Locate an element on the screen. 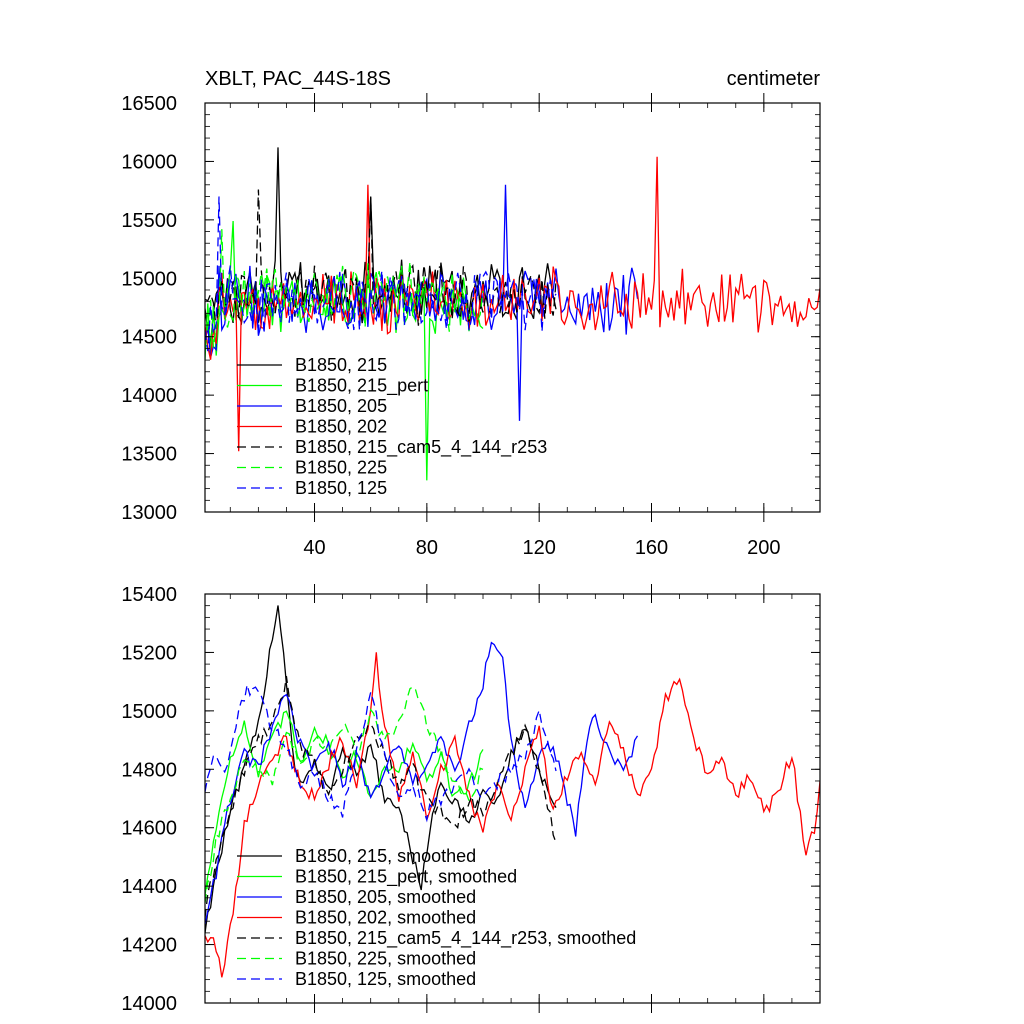  plot-title-left: XBLT, PAC_44S-18S is located at coordinates (298, 79).